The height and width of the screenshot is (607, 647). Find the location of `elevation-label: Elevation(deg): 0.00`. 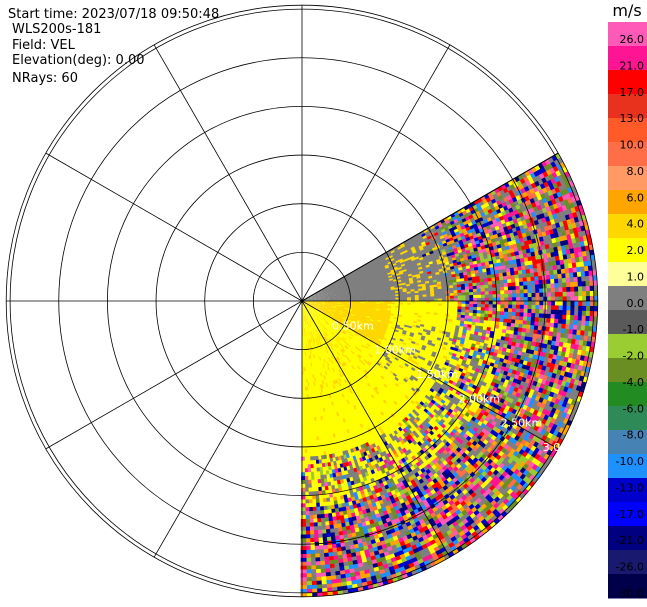

elevation-label: Elevation(deg): 0.00 is located at coordinates (78, 60).